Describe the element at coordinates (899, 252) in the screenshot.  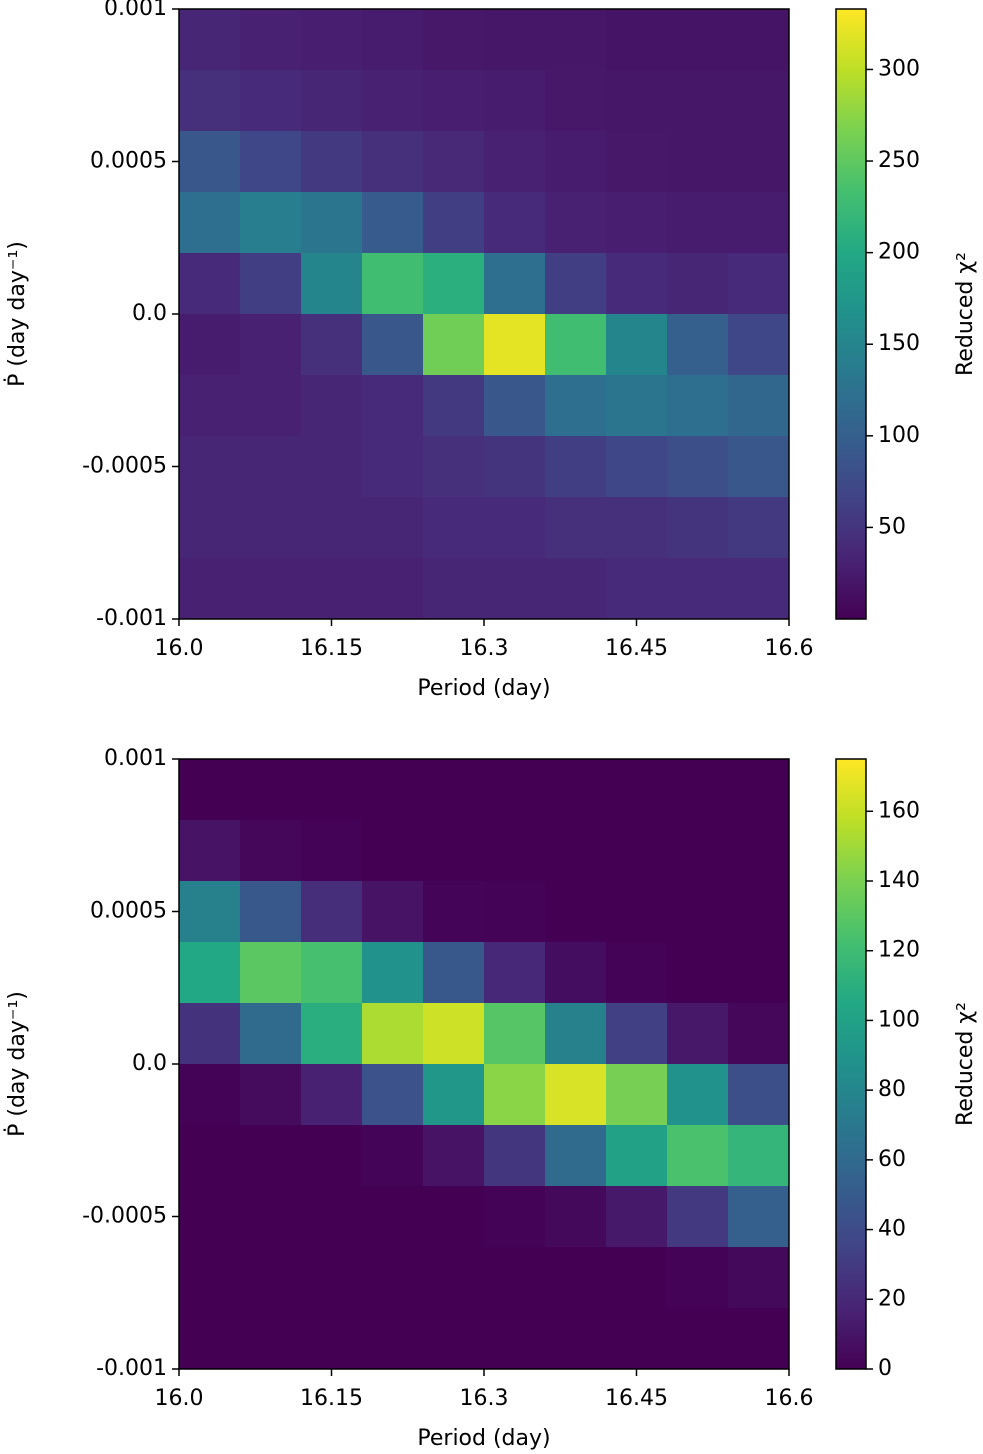
I see `colorbar-tick-label: 200` at that location.